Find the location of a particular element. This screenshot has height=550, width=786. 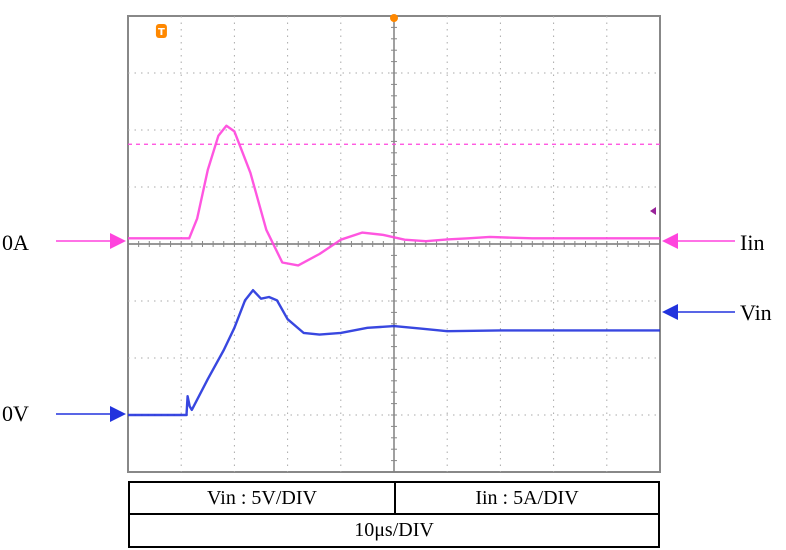

iin-scale-cell: Iin : 5A/DIV is located at coordinates (527, 498).